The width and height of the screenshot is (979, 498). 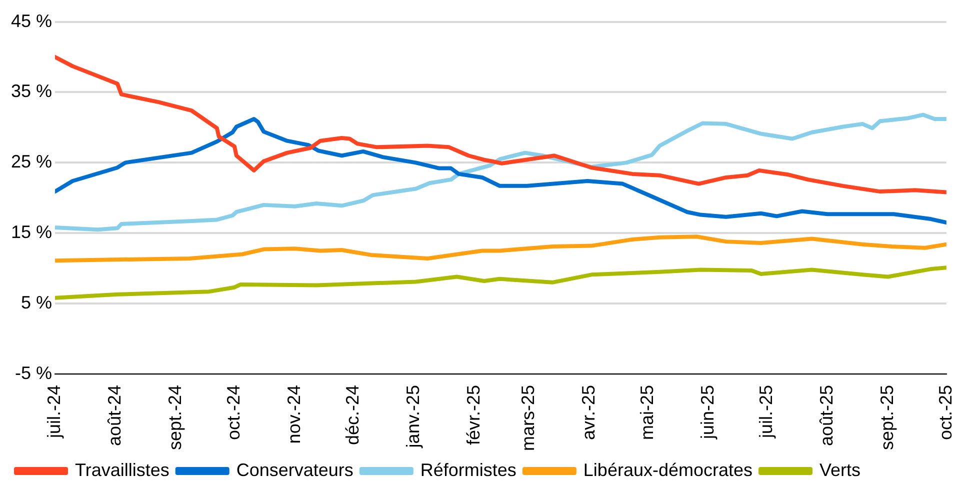 I want to click on x-tick-label: nov.-24, so click(x=294, y=414).